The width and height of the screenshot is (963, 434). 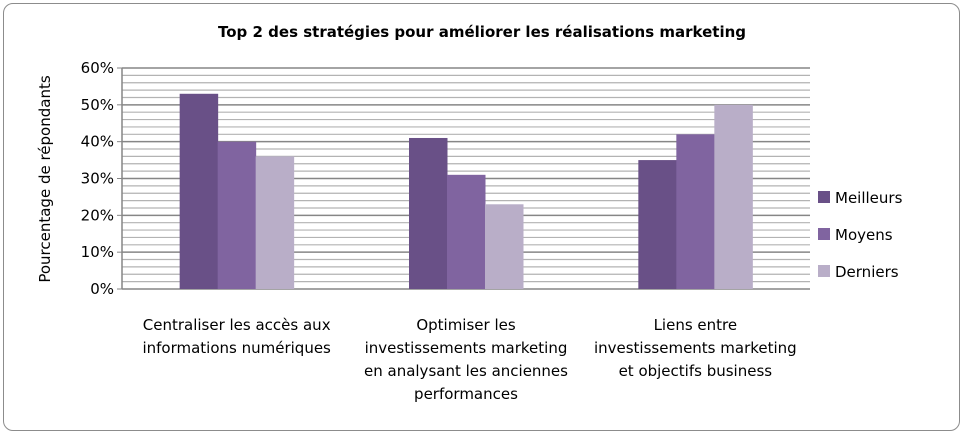 What do you see at coordinates (97, 142) in the screenshot?
I see `y-tick-label: 40%` at bounding box center [97, 142].